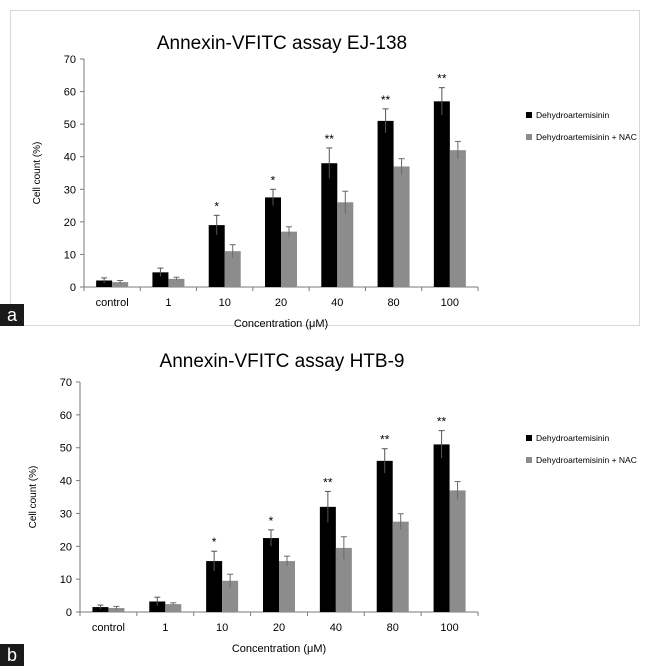 The height and width of the screenshot is (666, 652). Describe the element at coordinates (282, 361) in the screenshot. I see `chart-title: Annexin-VFITC assay HTB-9` at that location.